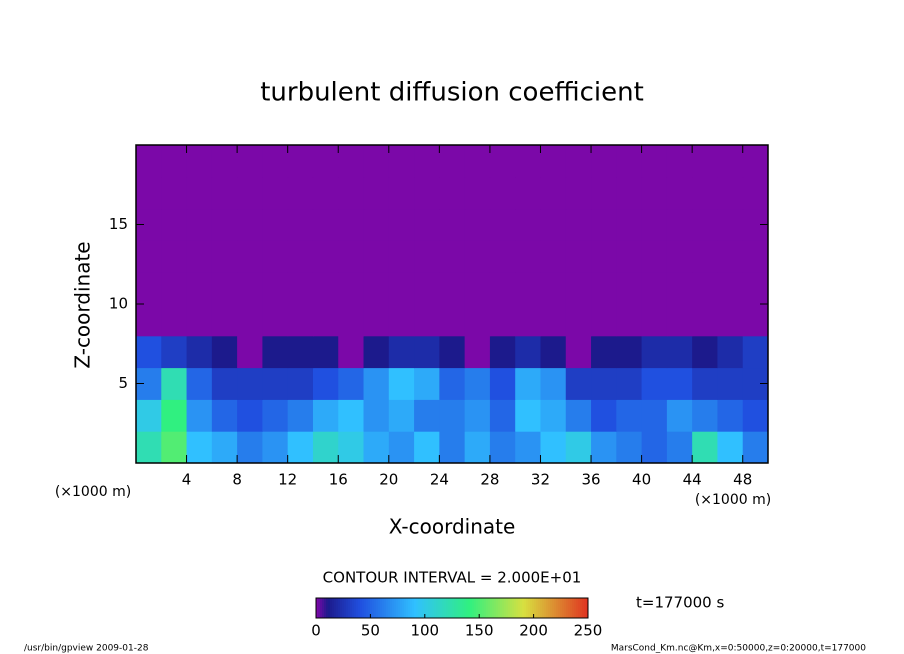 This screenshot has height=654, width=904. I want to click on chart-title: turbulent diffusion coefficient, so click(452, 93).